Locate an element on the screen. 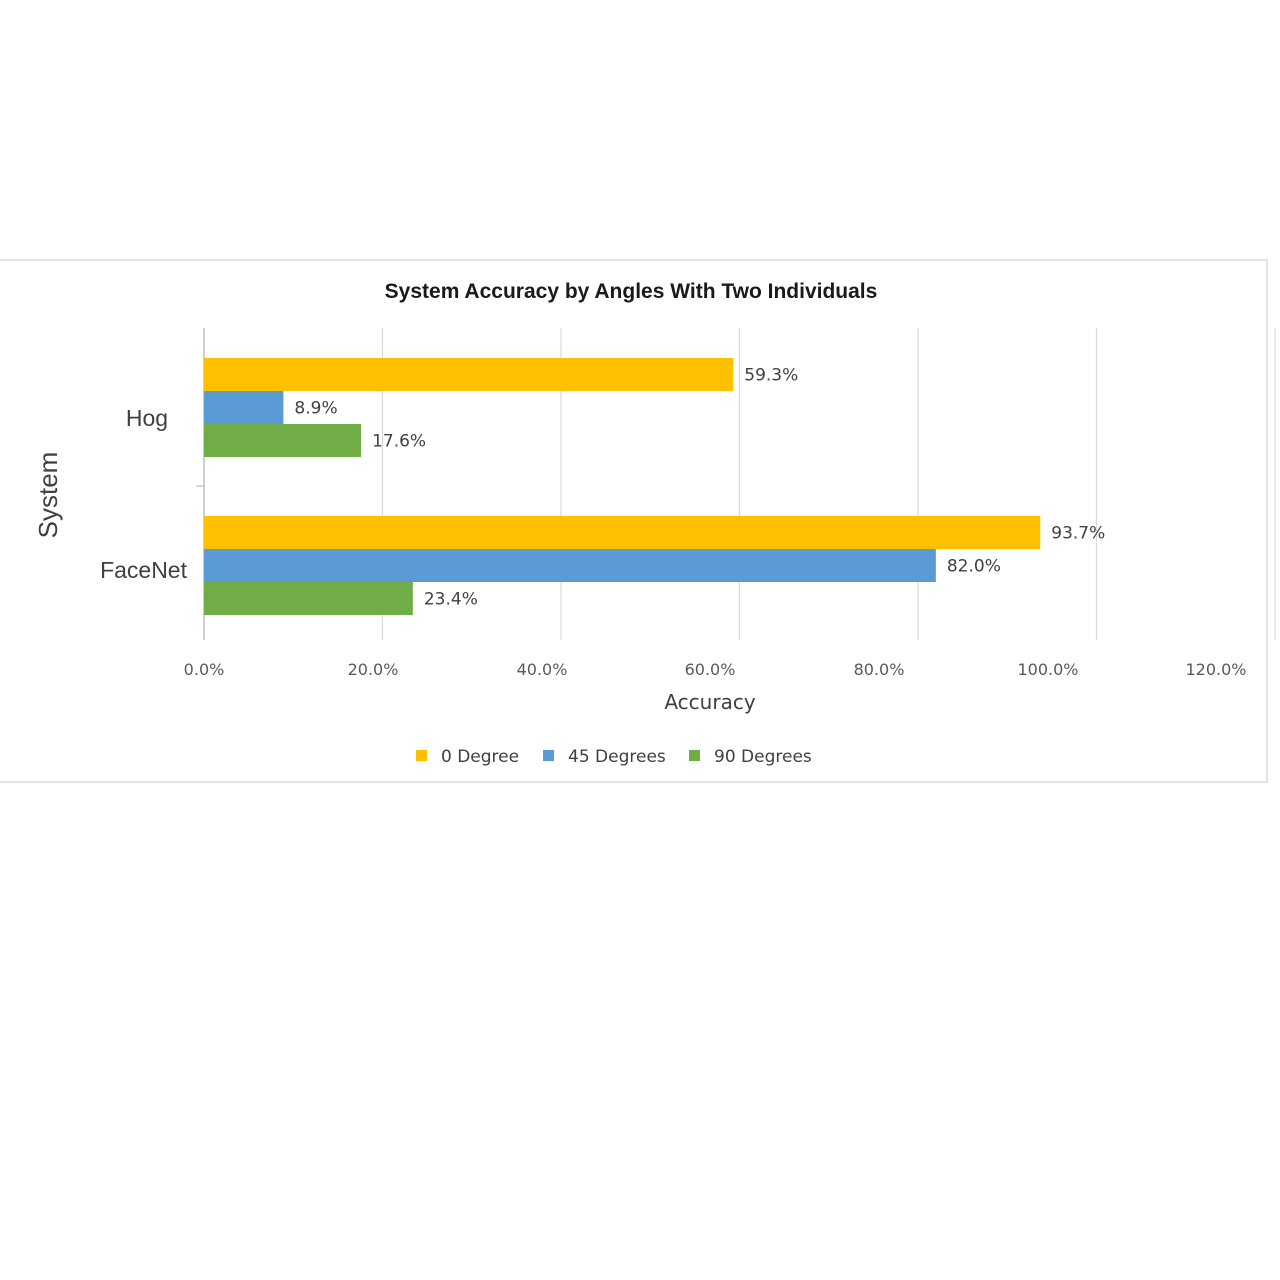  legend-label: 0 Degree is located at coordinates (480, 757).